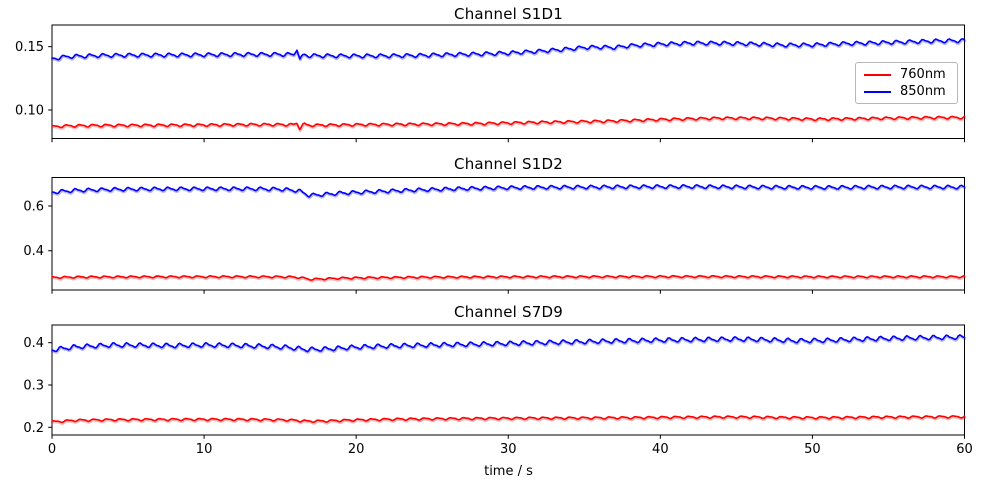 The height and width of the screenshot is (489, 981). What do you see at coordinates (508, 312) in the screenshot?
I see `subplot-title-s7d9: Channel S7D9` at bounding box center [508, 312].